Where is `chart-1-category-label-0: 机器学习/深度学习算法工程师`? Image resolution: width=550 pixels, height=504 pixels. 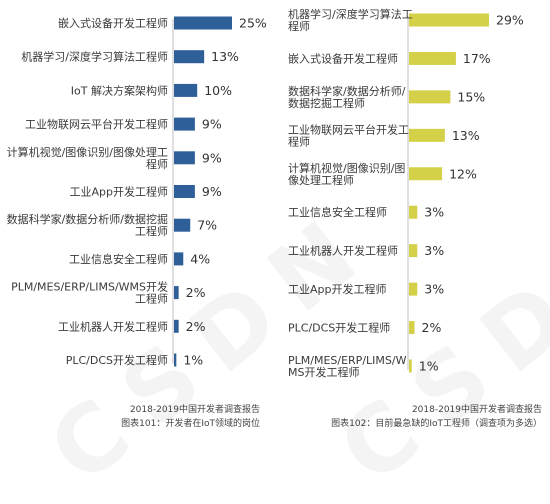
chart-1-category-label-0: 机器学习/深度学习算法工程师 is located at coordinates (350, 20).